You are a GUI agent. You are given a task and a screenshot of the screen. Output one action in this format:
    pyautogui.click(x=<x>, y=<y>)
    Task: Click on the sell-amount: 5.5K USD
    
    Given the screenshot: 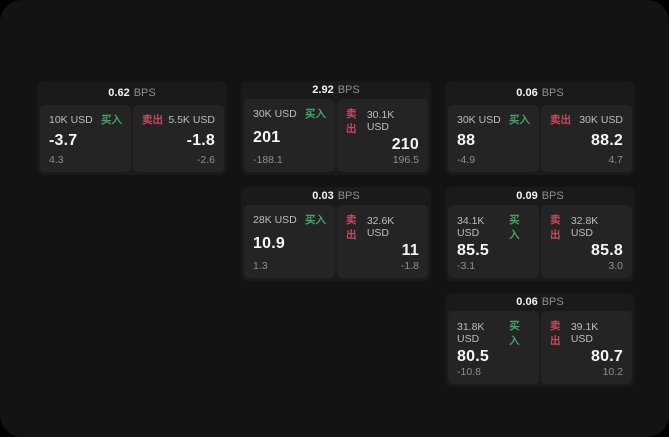 What is the action you would take?
    pyautogui.click(x=191, y=119)
    